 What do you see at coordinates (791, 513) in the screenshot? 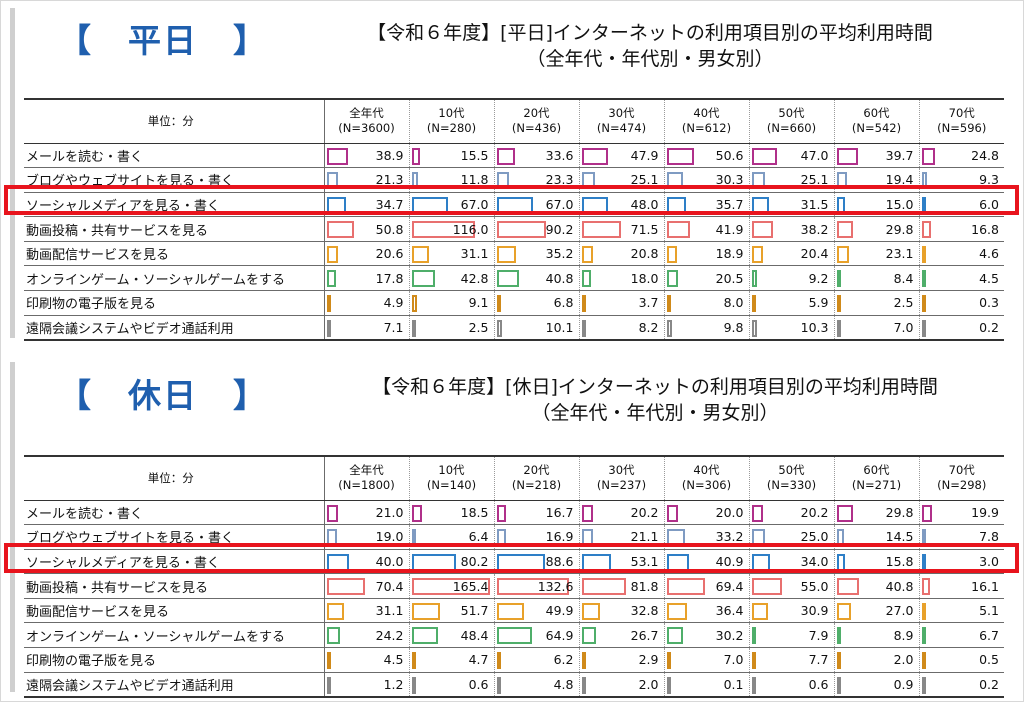
I see `value-cell: 20.2` at bounding box center [791, 513].